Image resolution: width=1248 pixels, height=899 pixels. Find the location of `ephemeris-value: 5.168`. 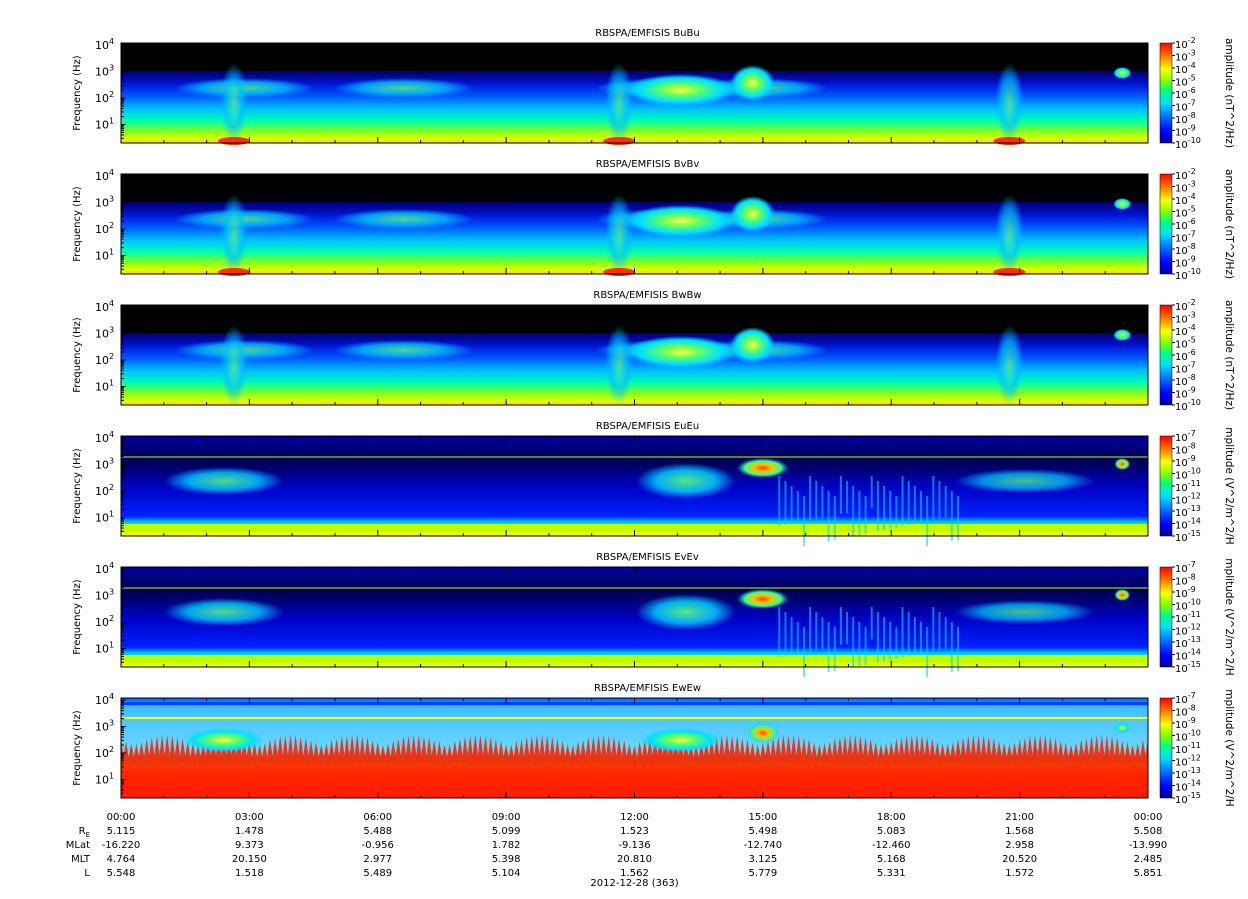

ephemeris-value: 5.168 is located at coordinates (891, 859).